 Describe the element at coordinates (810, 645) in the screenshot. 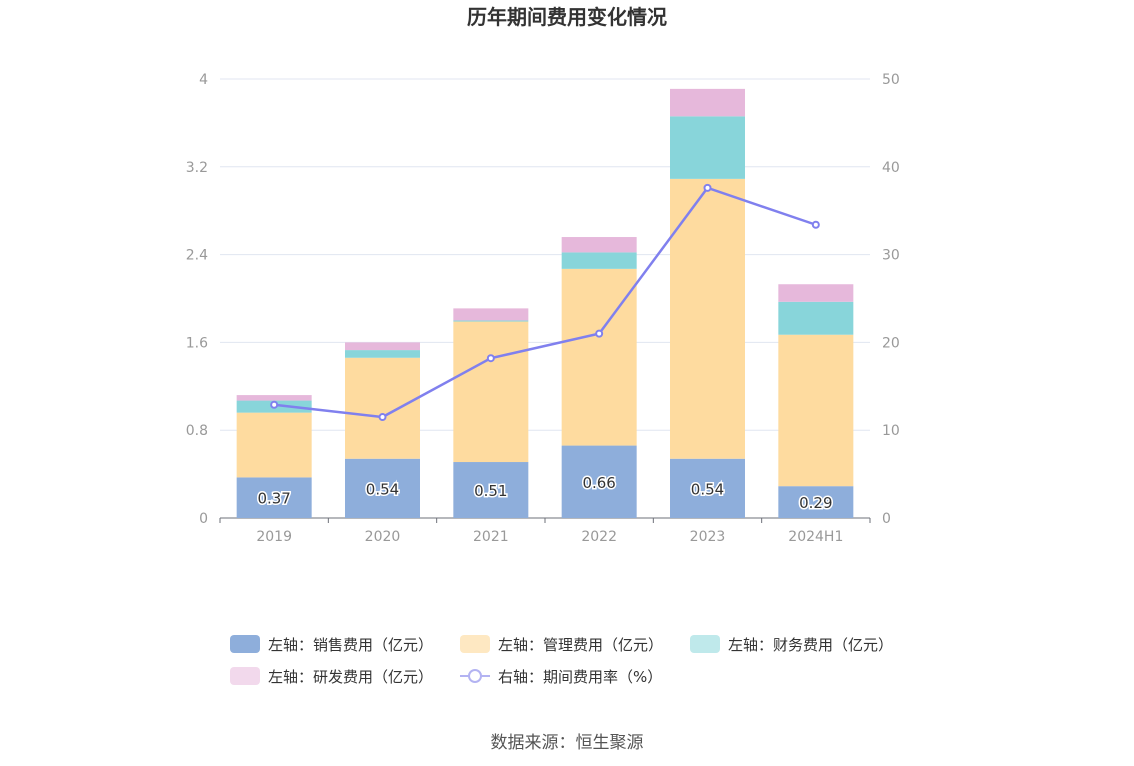

I see `legend-label: 左轴：财务费用（亿元）` at that location.